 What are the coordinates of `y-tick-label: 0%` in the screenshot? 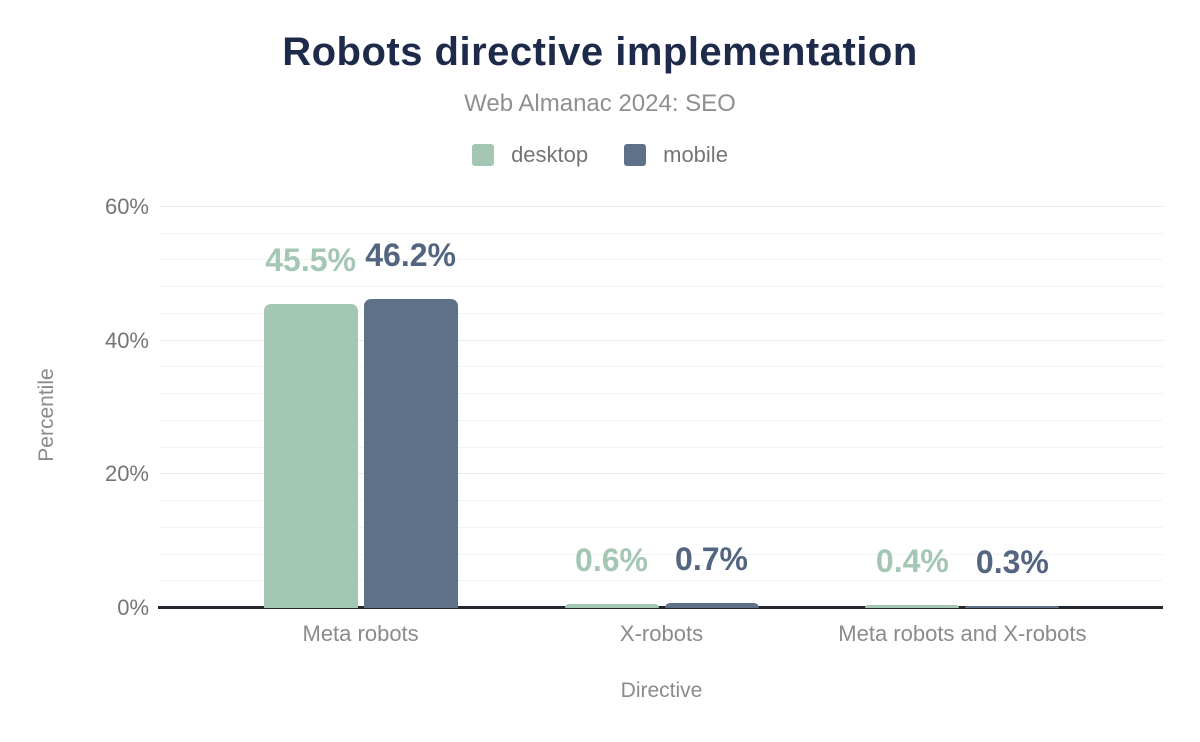 It's located at (133, 607).